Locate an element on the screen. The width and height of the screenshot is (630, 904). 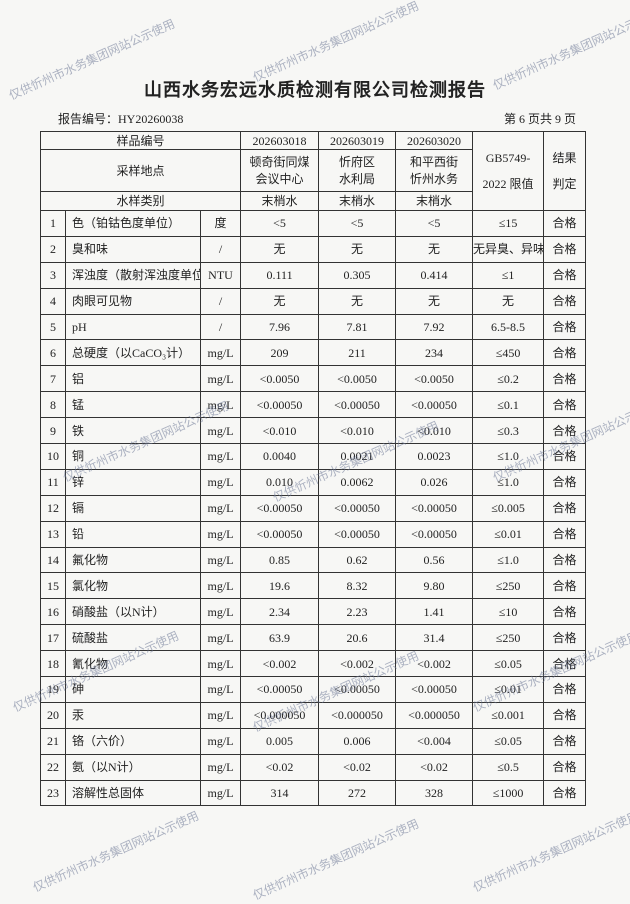
row-number: 22 is located at coordinates (53, 767).